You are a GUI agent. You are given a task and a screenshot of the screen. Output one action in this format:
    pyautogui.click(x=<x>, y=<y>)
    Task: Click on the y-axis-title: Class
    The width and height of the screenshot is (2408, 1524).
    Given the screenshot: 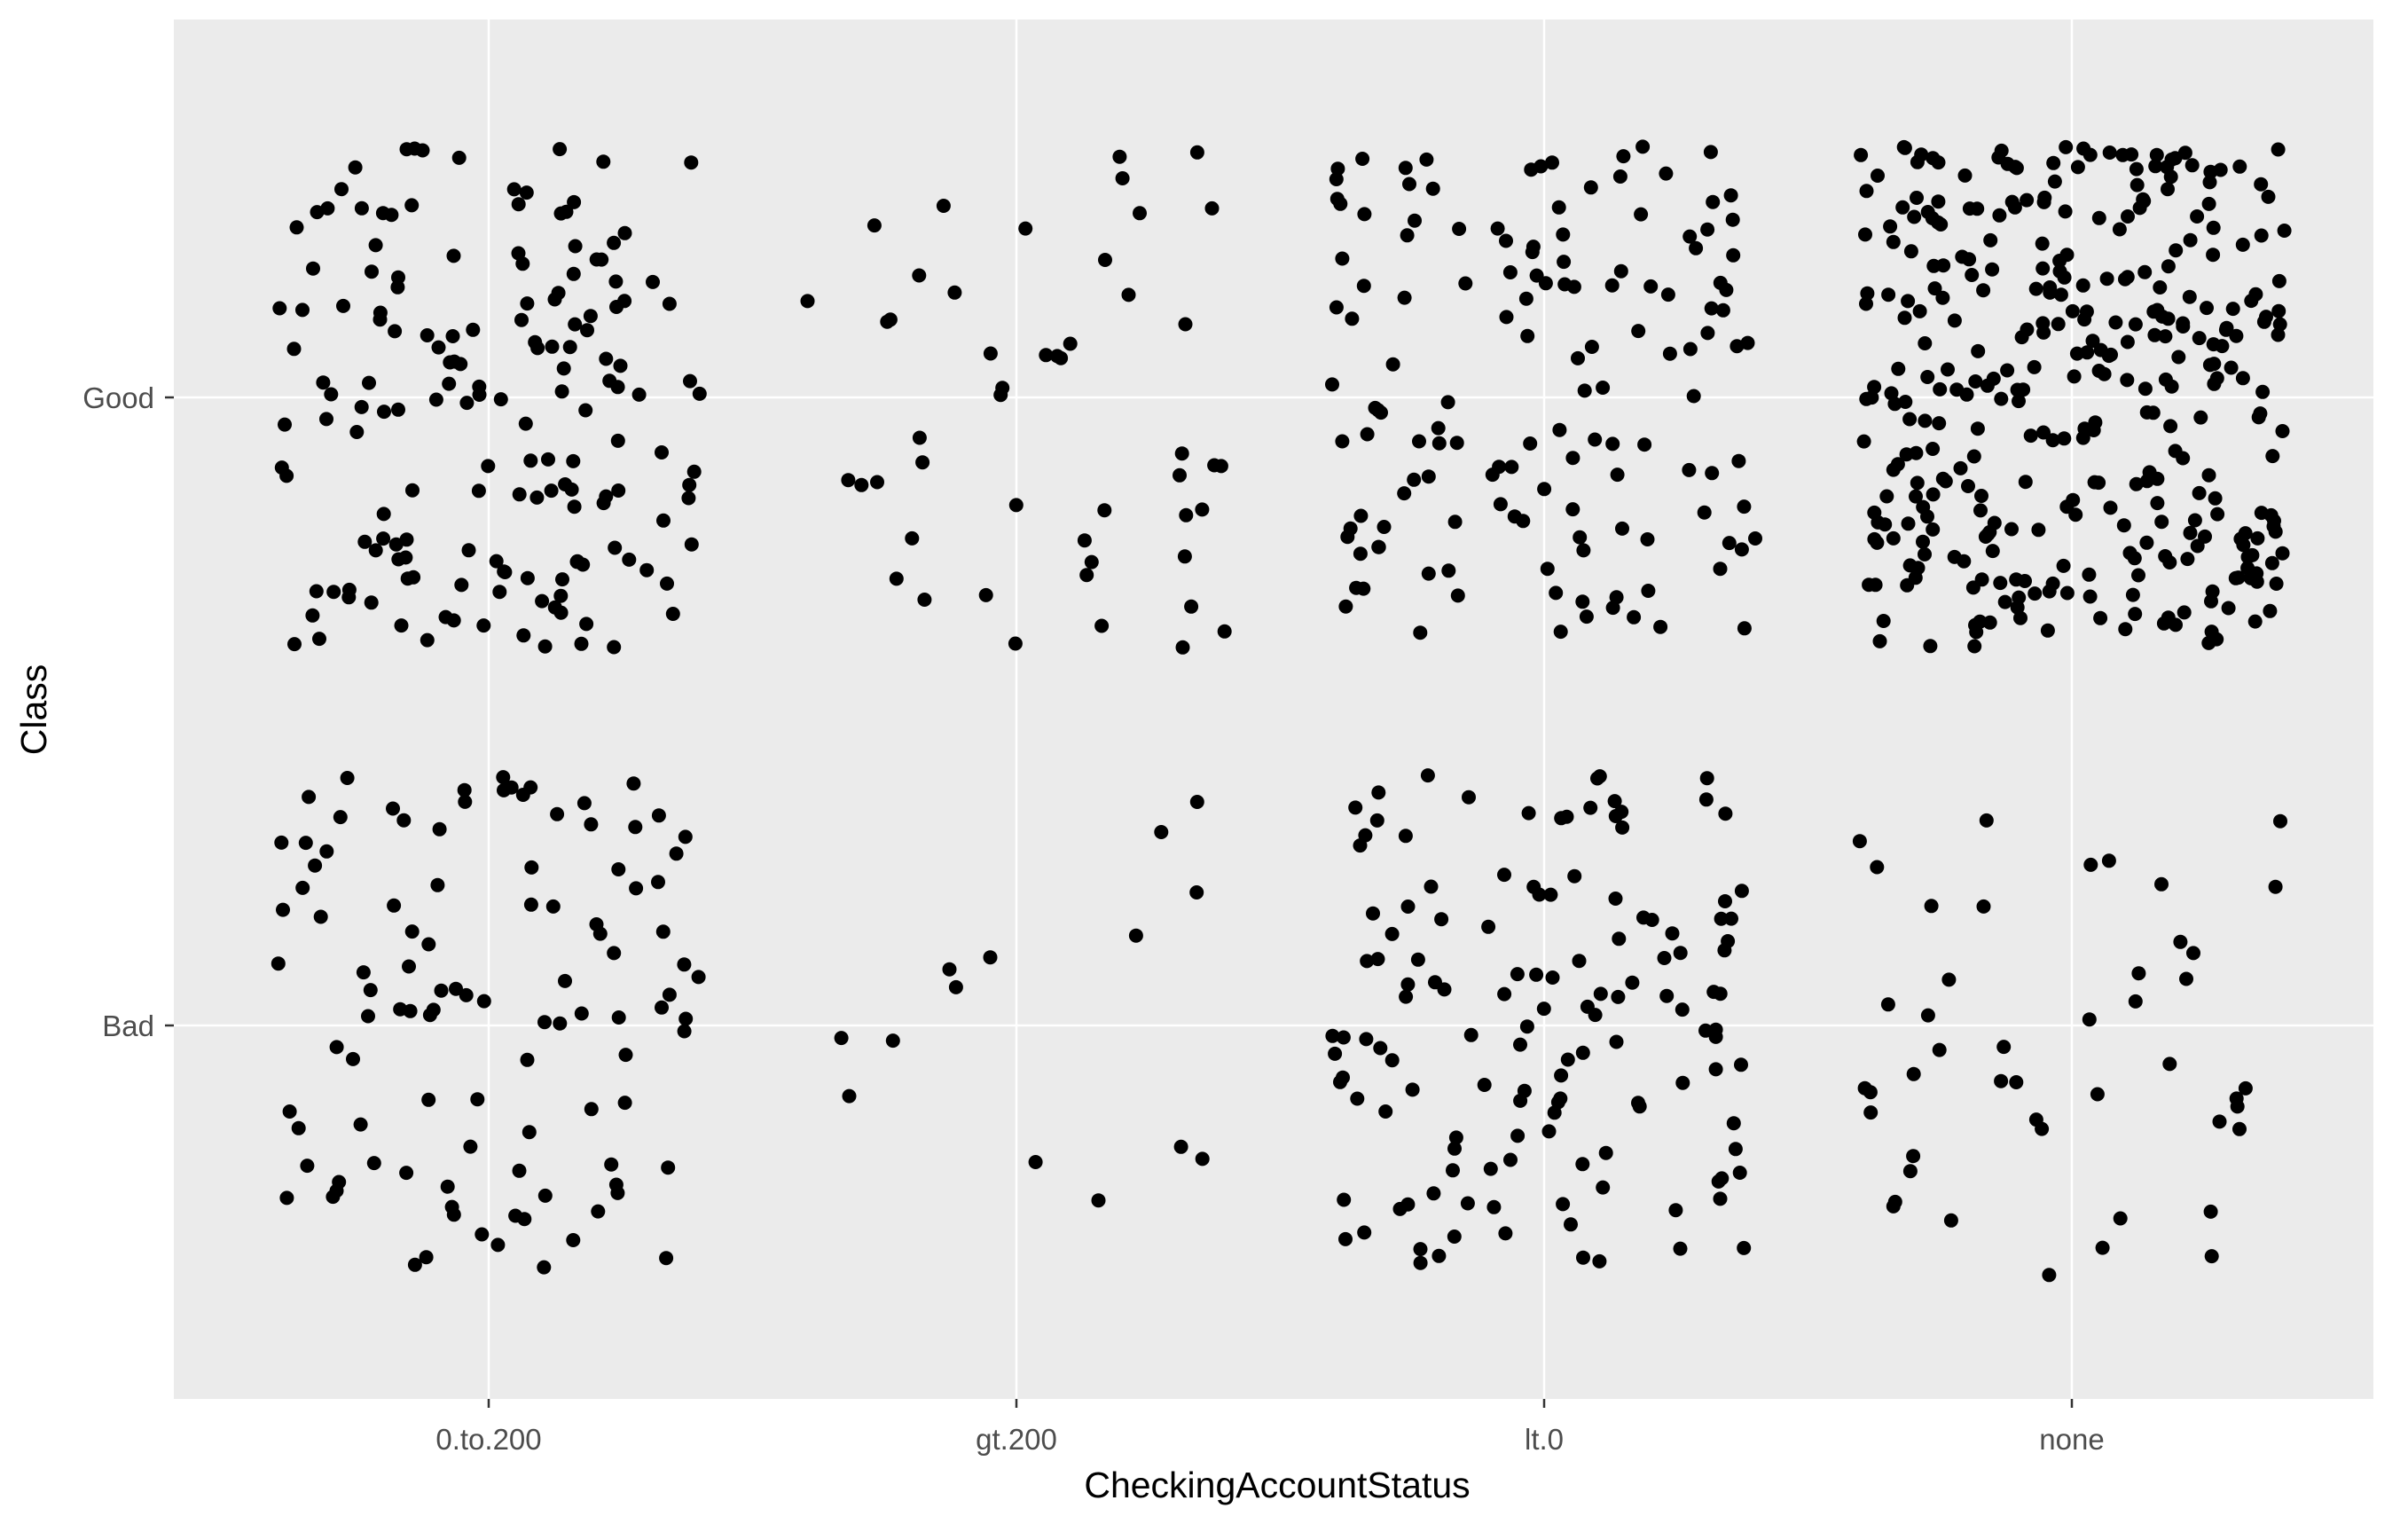 What is the action you would take?
    pyautogui.click(x=33, y=710)
    